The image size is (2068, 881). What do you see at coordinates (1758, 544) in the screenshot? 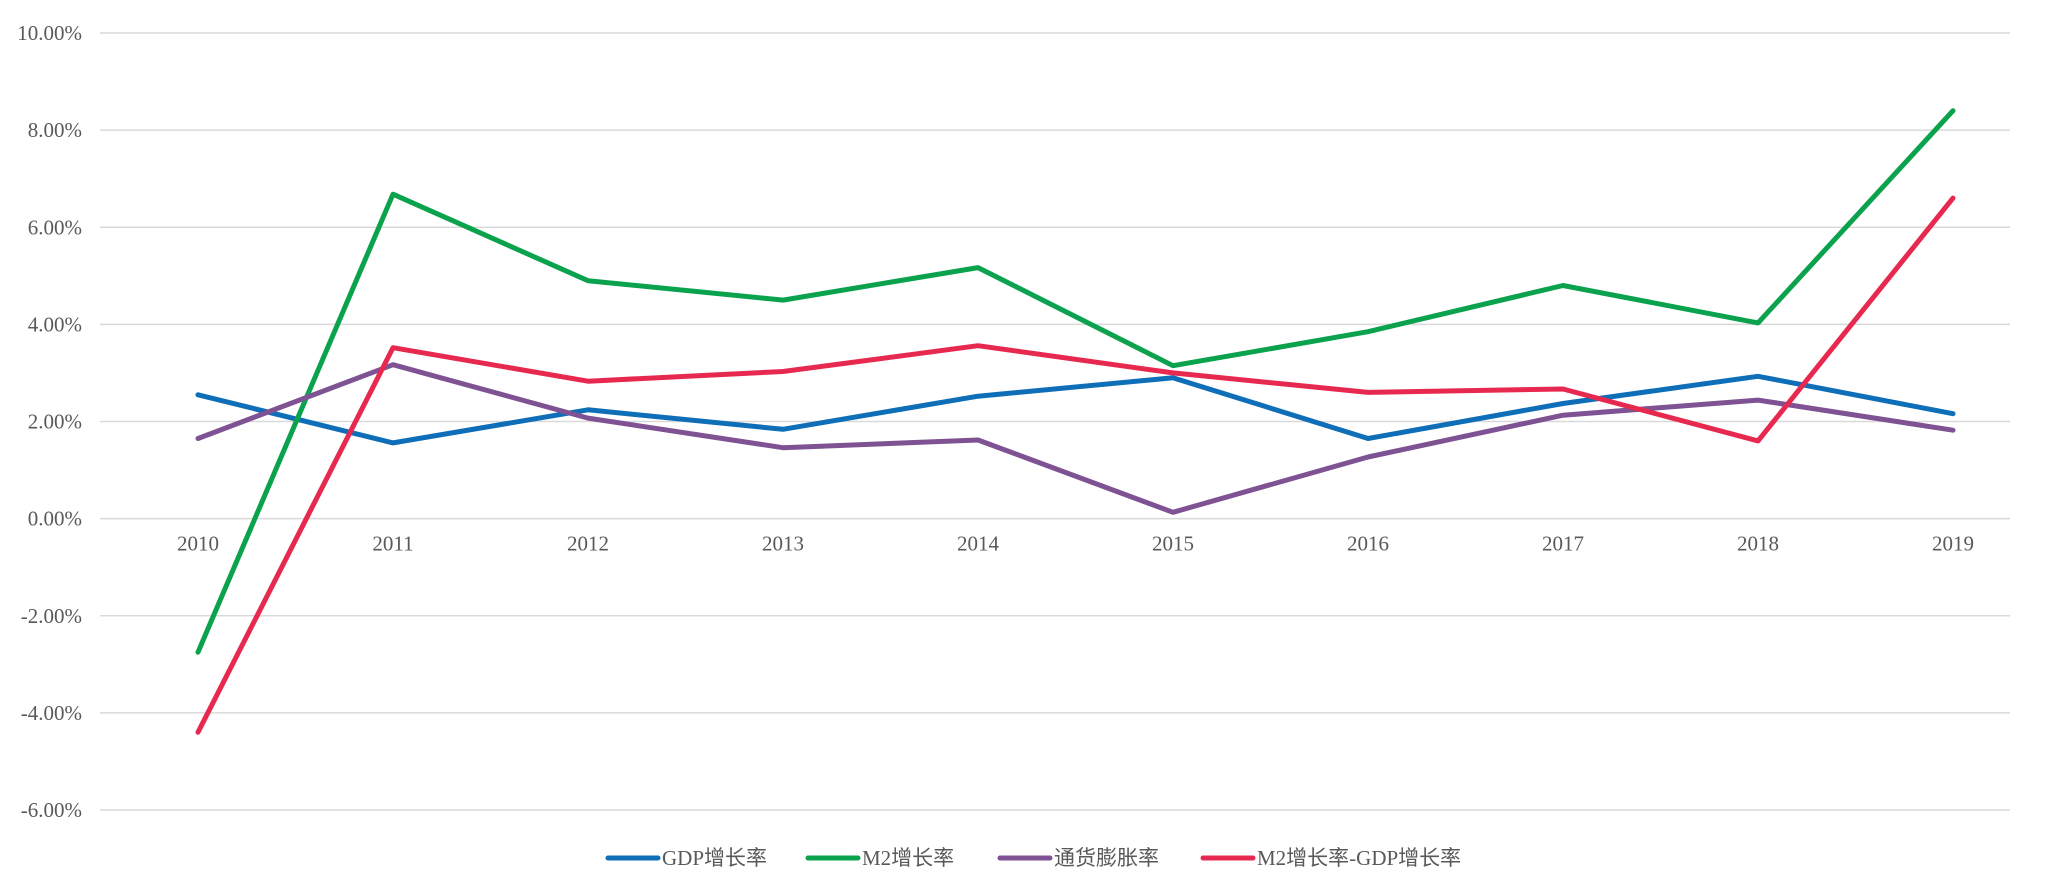
I see `x-tick-label: 2018` at bounding box center [1758, 544].